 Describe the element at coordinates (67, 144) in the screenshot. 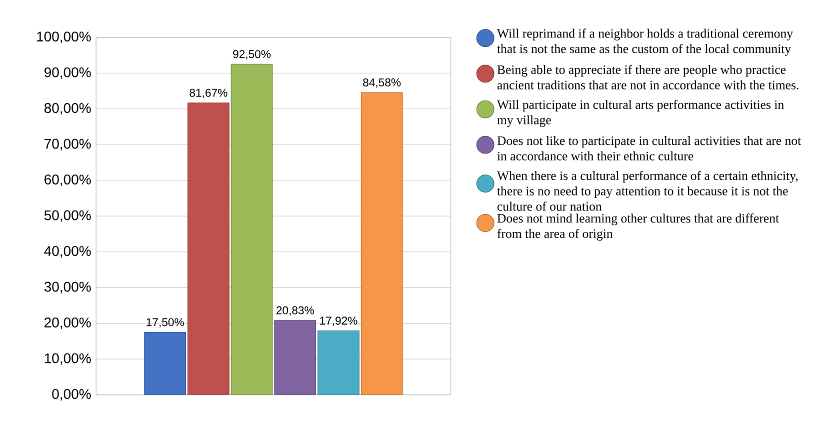

I see `y-tick-label: 70,00%` at that location.